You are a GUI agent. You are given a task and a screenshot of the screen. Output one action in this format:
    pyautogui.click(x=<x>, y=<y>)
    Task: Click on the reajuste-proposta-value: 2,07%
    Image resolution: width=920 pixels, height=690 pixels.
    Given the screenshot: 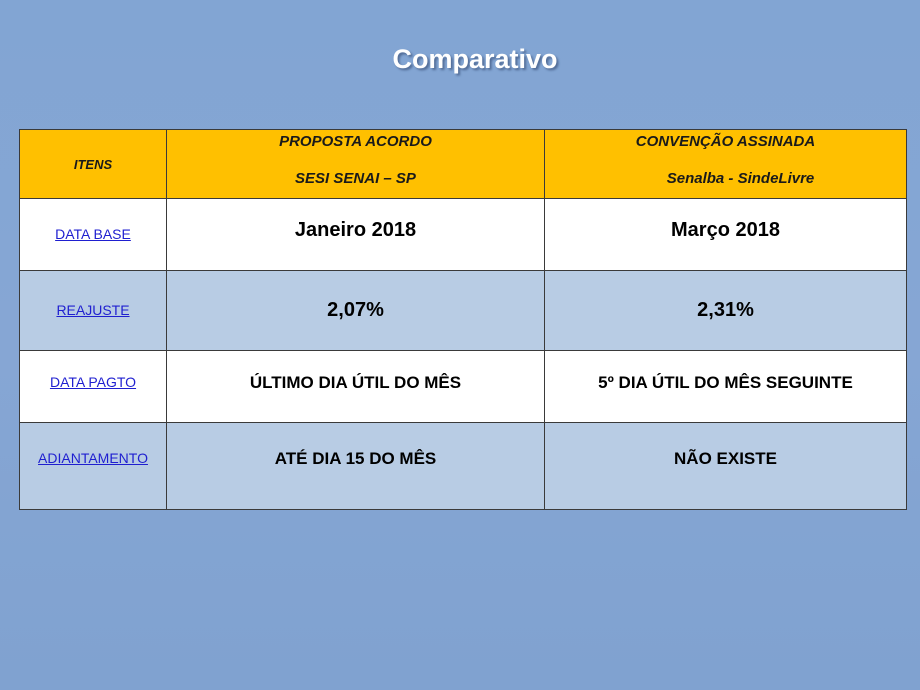 What is the action you would take?
    pyautogui.click(x=355, y=310)
    